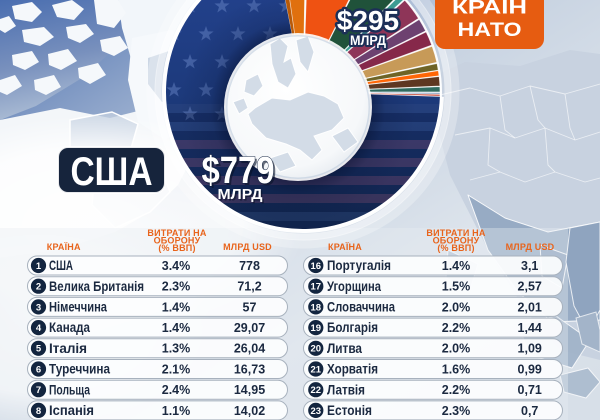  I want to click on svg-text: 1, so click(39, 266).